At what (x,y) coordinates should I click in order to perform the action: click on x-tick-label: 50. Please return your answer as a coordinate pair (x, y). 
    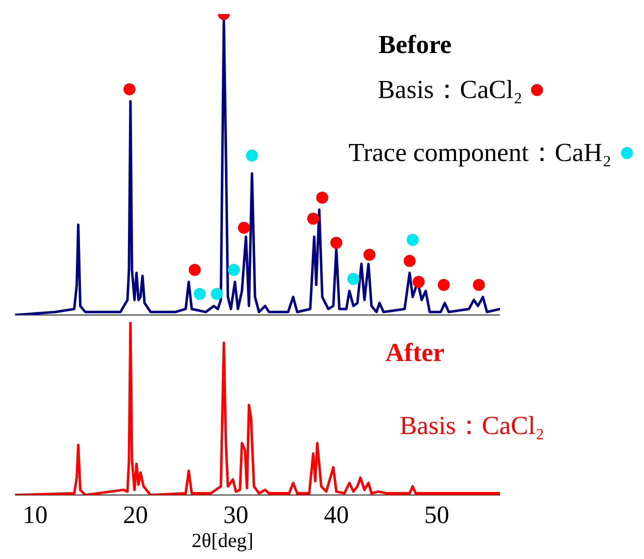
    Looking at the image, I should click on (437, 515).